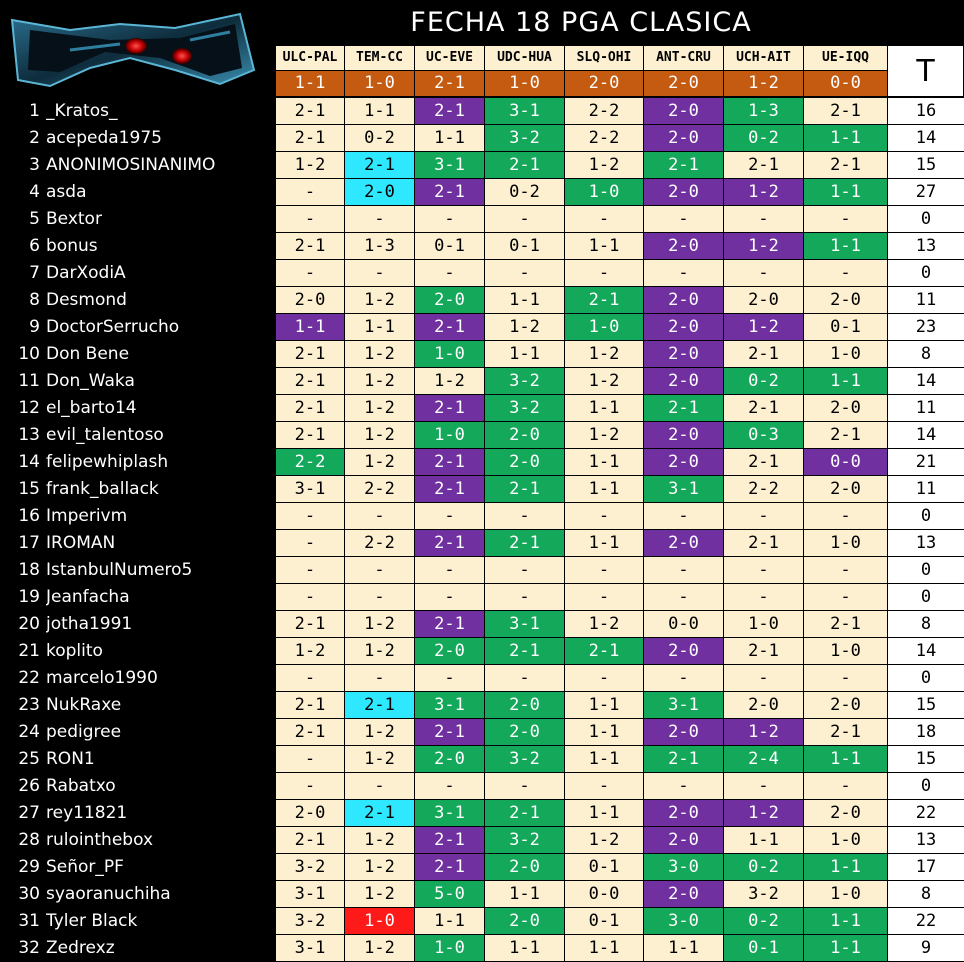 This screenshot has width=964, height=962. I want to click on player-total: 17, so click(925, 867).